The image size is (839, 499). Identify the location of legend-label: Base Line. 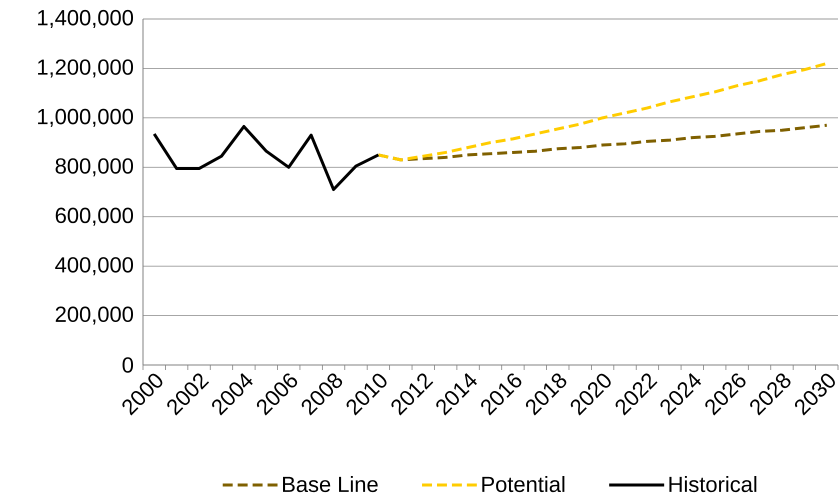
(330, 484).